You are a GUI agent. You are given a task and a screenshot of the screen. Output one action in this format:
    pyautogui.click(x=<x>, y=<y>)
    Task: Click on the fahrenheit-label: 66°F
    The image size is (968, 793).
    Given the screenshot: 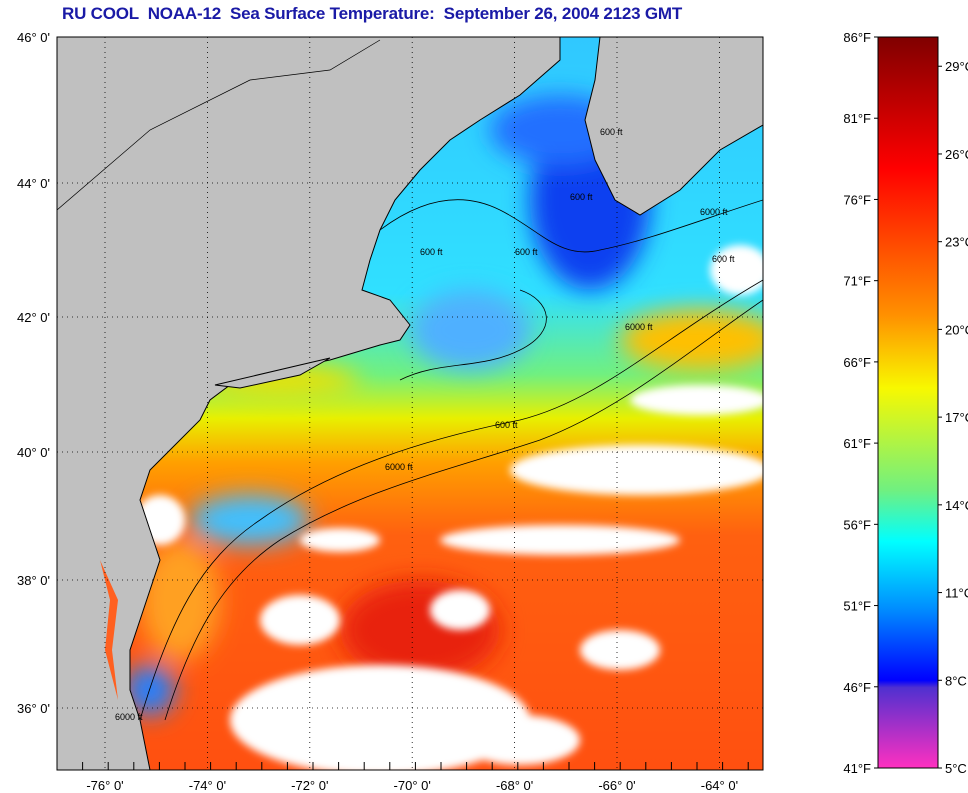 What is the action you would take?
    pyautogui.click(x=857, y=362)
    